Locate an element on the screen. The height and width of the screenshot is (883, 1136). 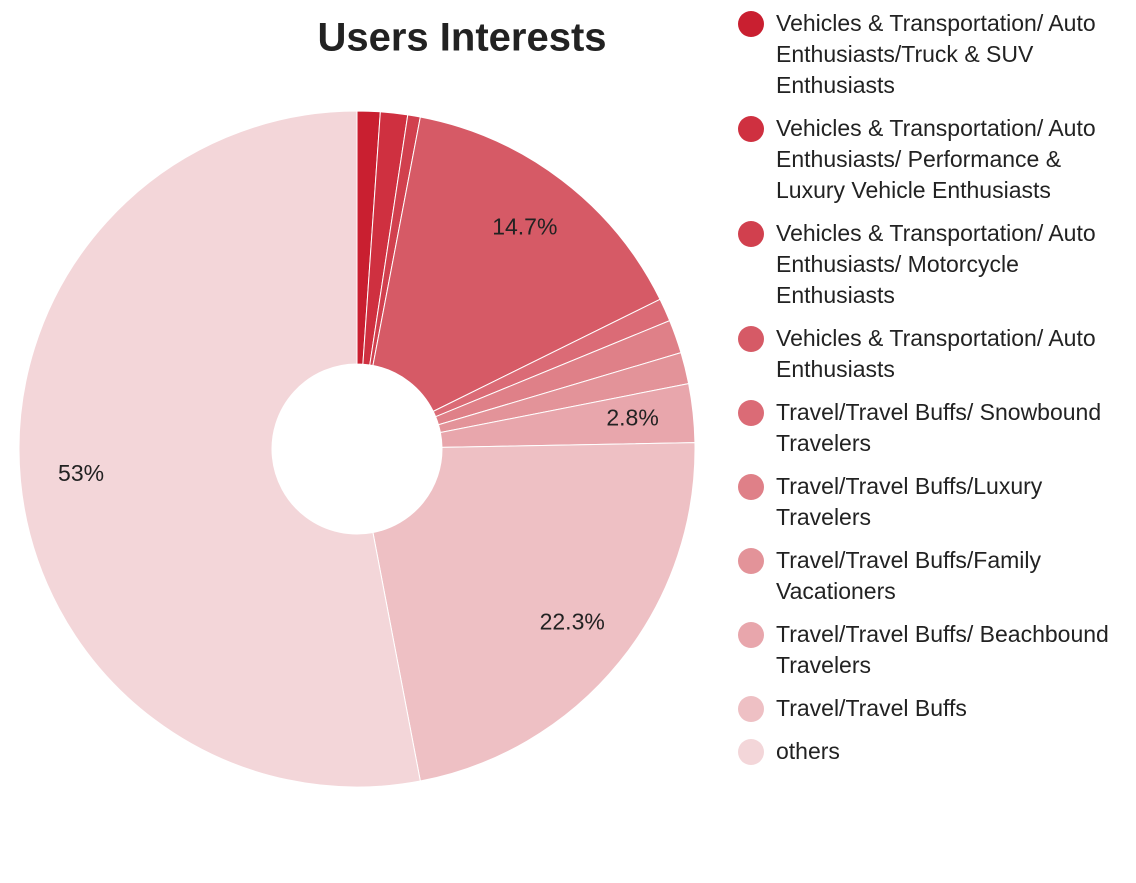
legend-item: Travel/Travel Buffs/ Snowbound Travelers is located at coordinates (933, 428).